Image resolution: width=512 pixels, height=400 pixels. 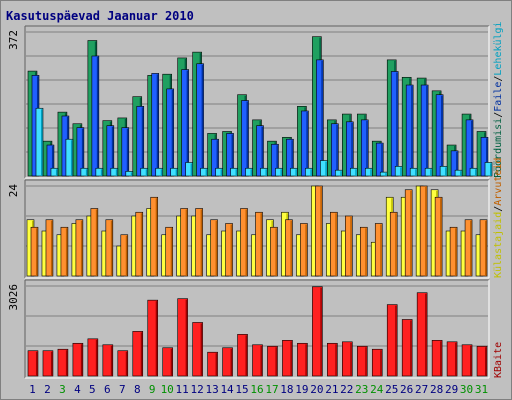 What do you see at coordinates (331, 389) in the screenshot?
I see `x-tick-label: 21` at bounding box center [331, 389].